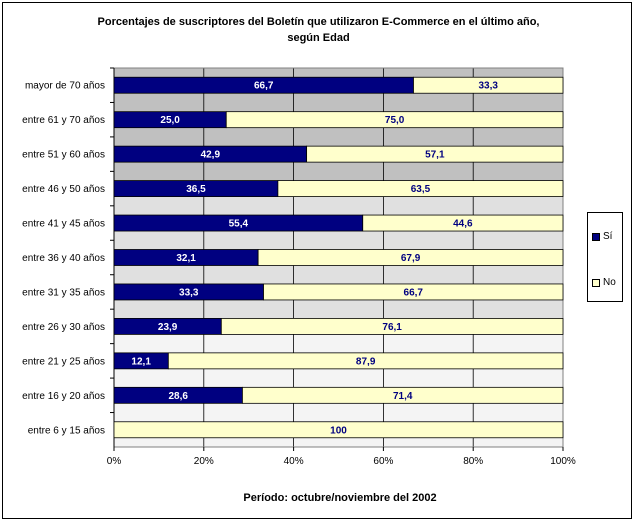 The image size is (637, 524). I want to click on data-label: 23,9, so click(168, 327).